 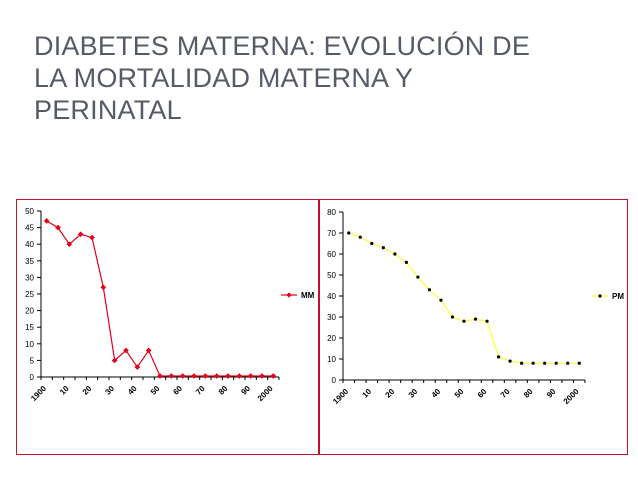 I want to click on y-tick-label: 45, so click(x=29, y=228).